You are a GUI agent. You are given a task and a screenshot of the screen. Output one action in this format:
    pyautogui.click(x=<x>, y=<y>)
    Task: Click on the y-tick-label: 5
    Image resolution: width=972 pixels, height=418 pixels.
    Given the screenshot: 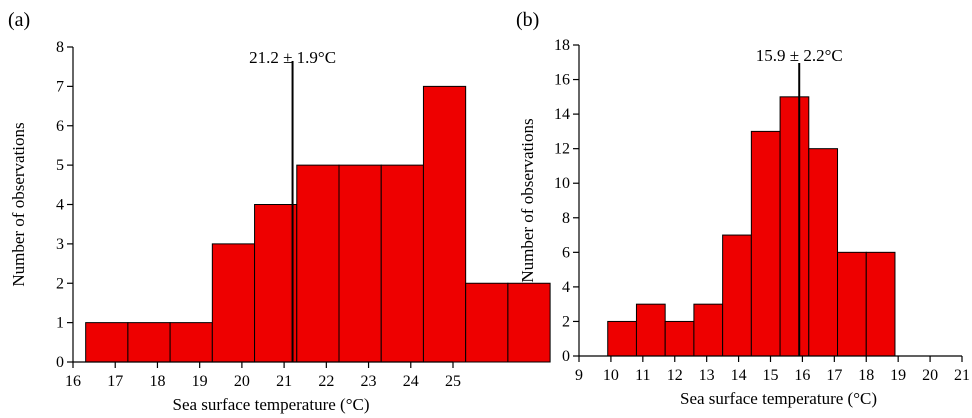 What is the action you would take?
    pyautogui.click(x=60, y=165)
    